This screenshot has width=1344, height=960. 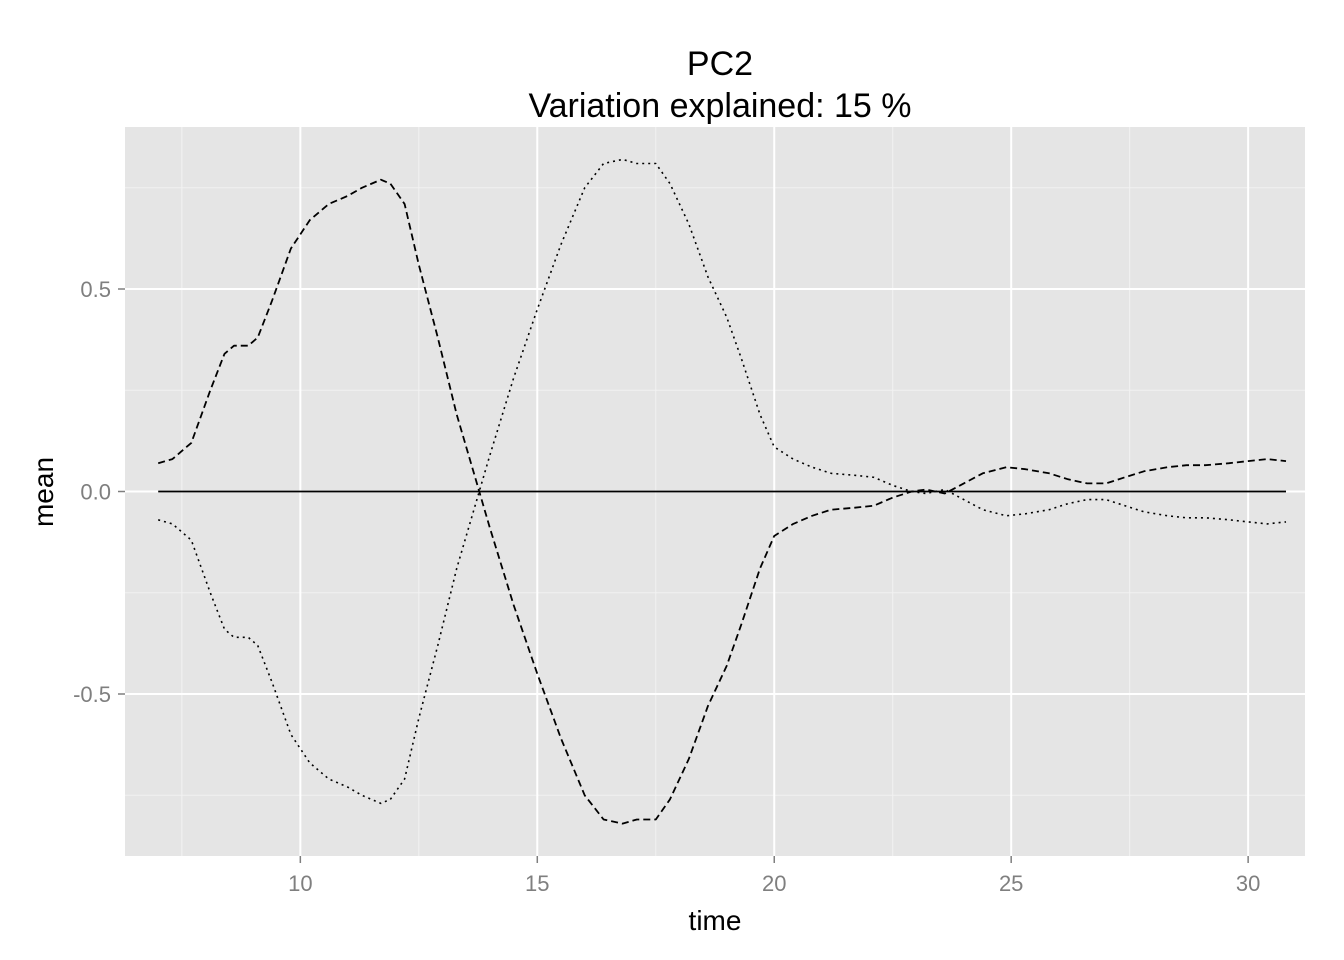 What do you see at coordinates (43, 492) in the screenshot?
I see `y-axis-title: mean` at bounding box center [43, 492].